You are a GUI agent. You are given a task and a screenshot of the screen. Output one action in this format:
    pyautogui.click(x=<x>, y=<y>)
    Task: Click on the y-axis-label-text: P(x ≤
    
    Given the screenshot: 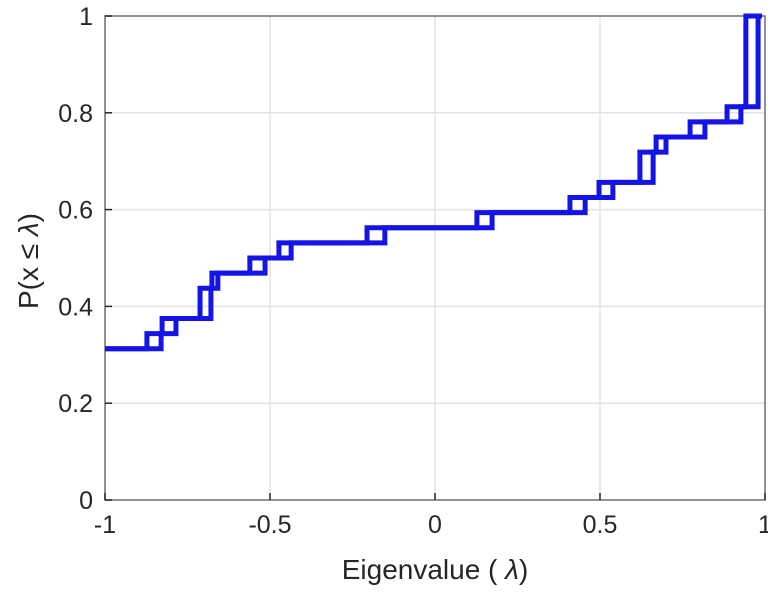 What is the action you would take?
    pyautogui.click(x=28, y=273)
    